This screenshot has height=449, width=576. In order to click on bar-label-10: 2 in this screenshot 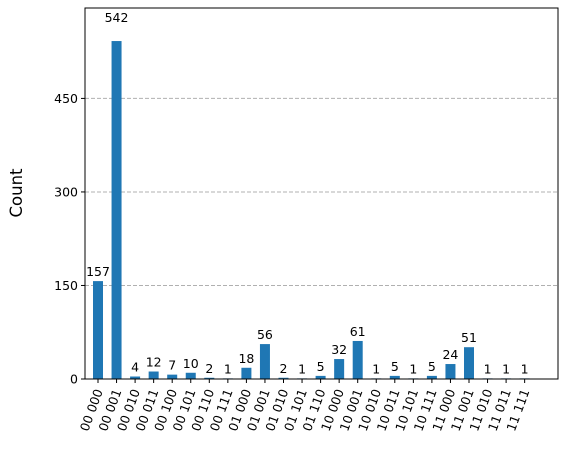, I will do `click(284, 368)`.